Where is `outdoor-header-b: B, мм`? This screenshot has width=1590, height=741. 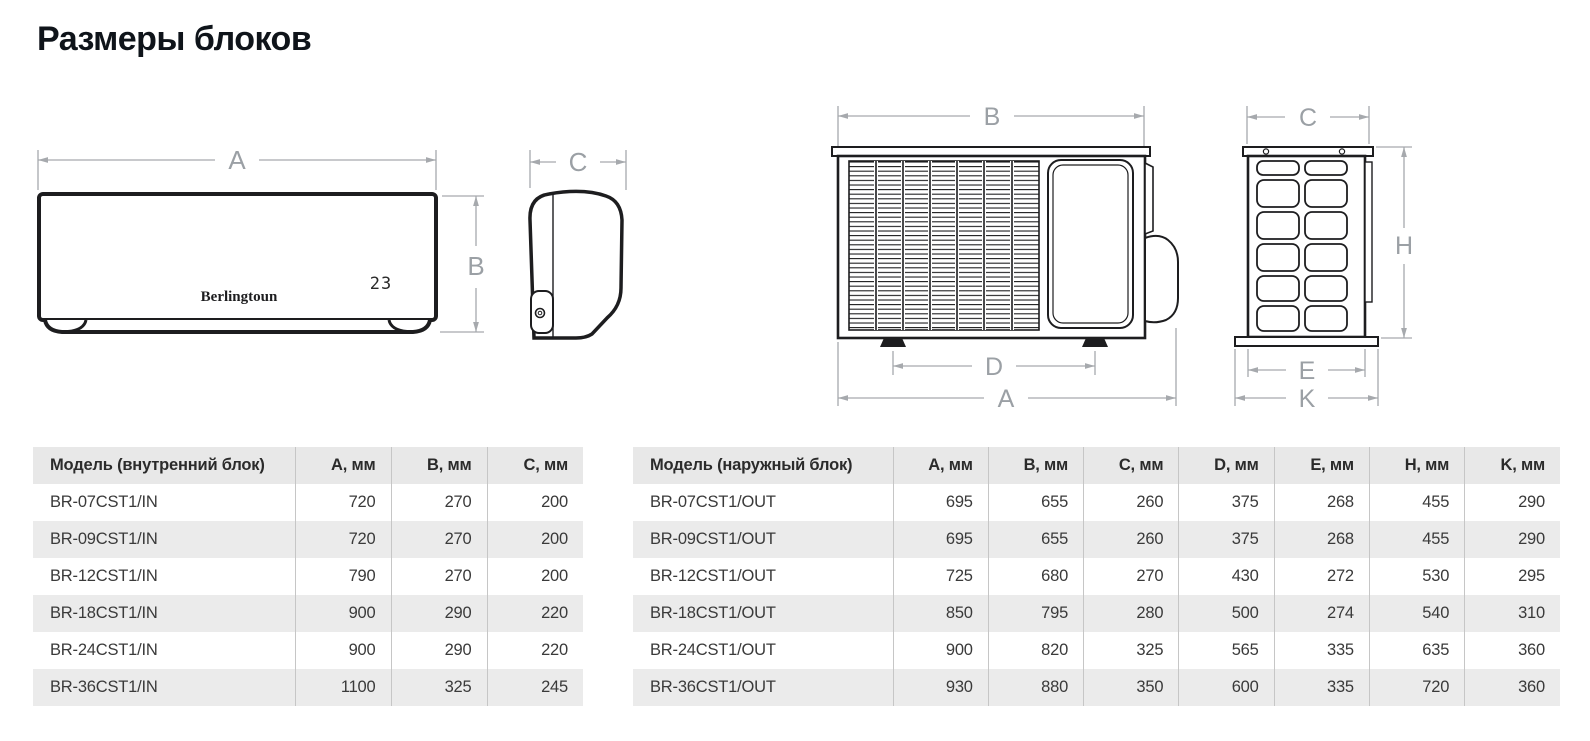
outdoor-header-b: B, мм is located at coordinates (1035, 465).